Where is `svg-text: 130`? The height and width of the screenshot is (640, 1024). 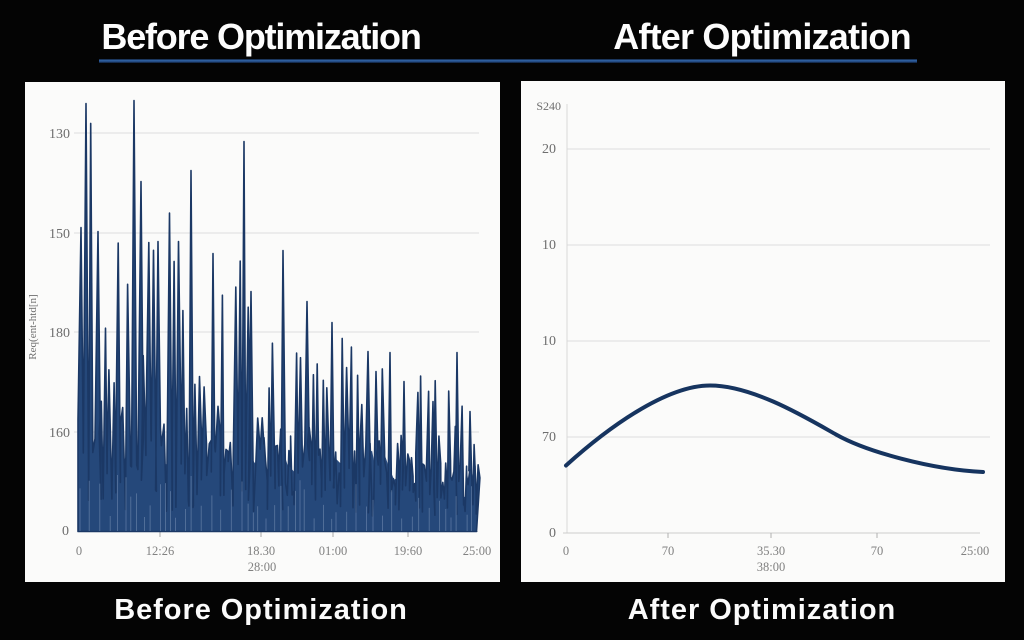 svg-text: 130 is located at coordinates (59, 134).